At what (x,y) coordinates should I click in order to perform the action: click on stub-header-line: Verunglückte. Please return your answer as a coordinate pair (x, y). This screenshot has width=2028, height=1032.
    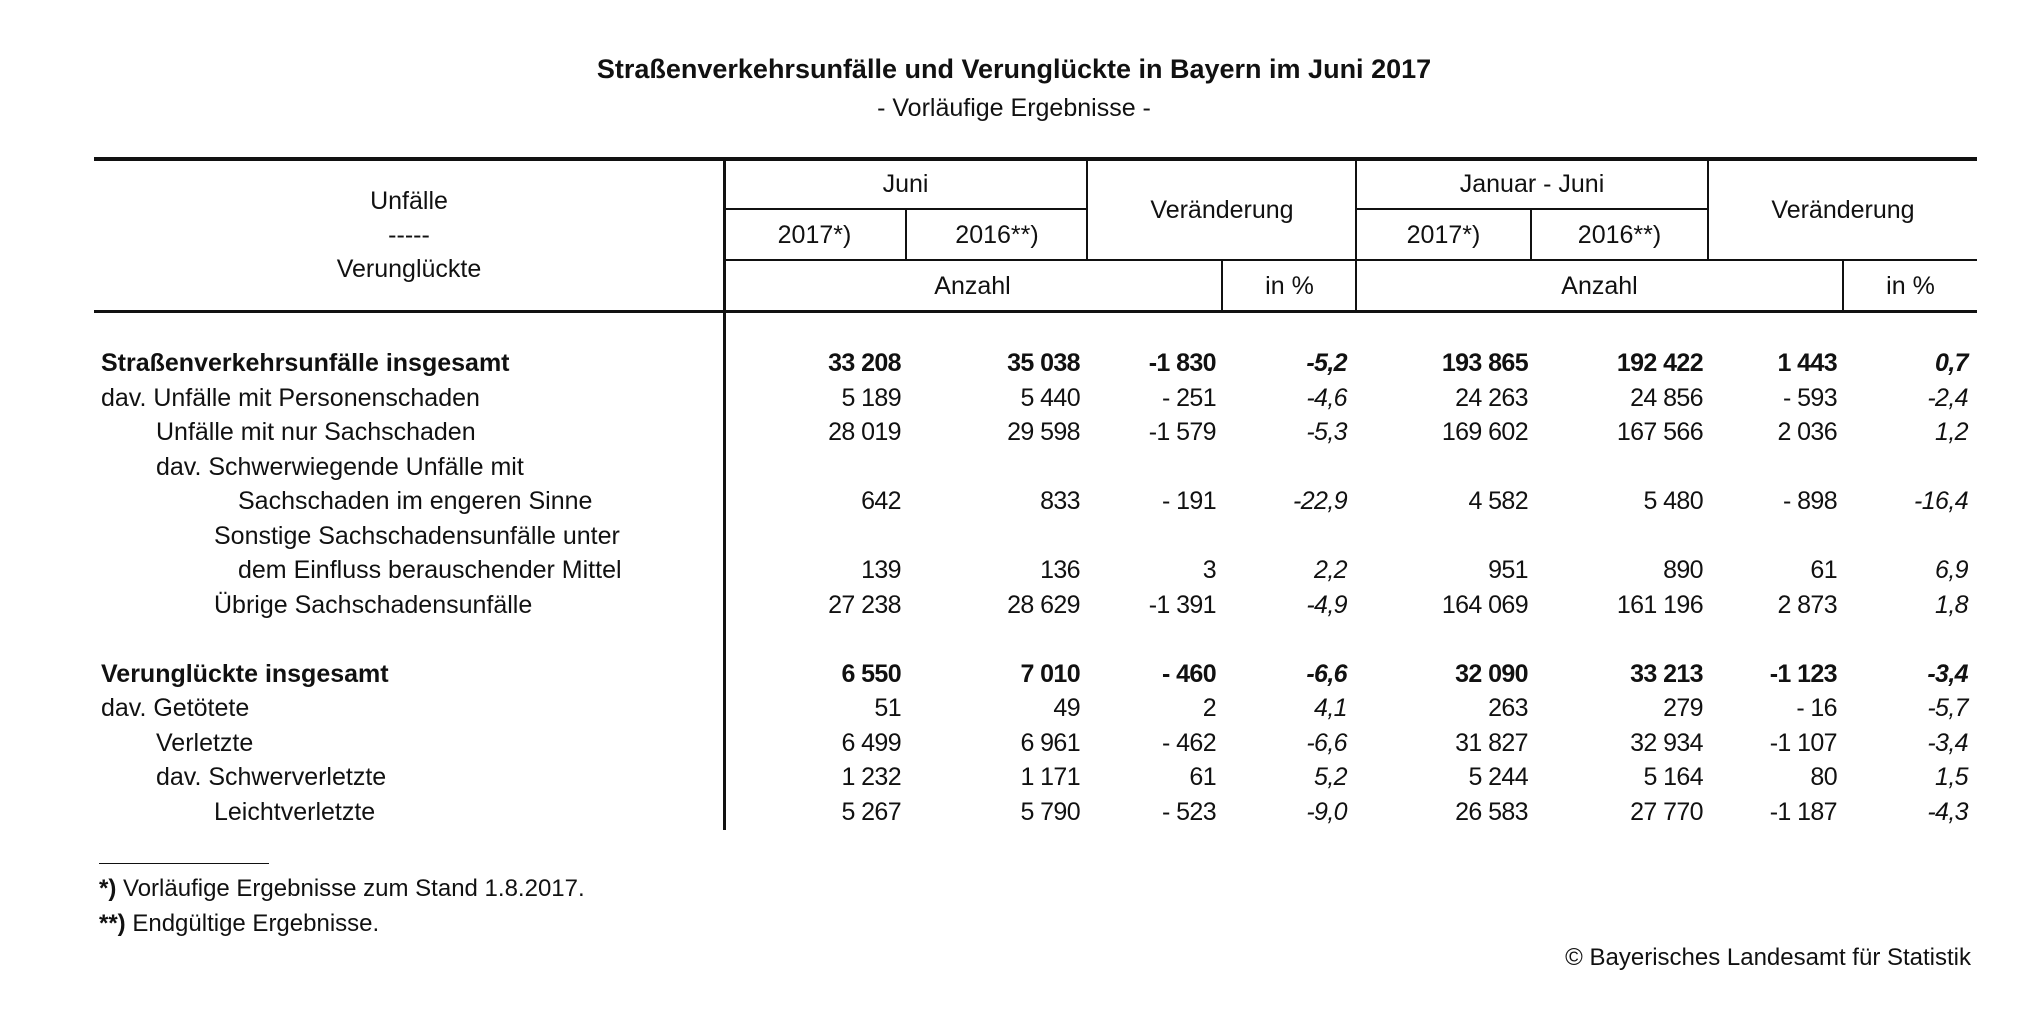
    Looking at the image, I should click on (409, 269).